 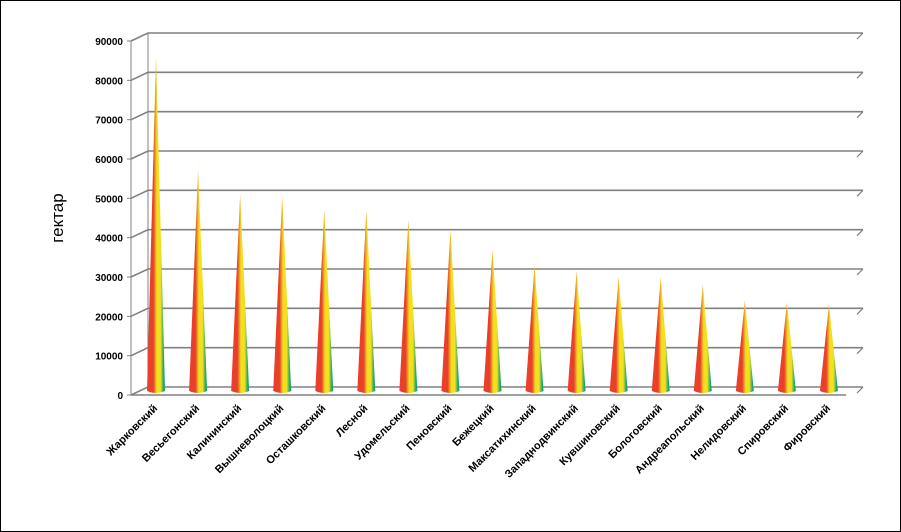 What do you see at coordinates (109, 81) in the screenshot?
I see `y-tick-label: 80000` at bounding box center [109, 81].